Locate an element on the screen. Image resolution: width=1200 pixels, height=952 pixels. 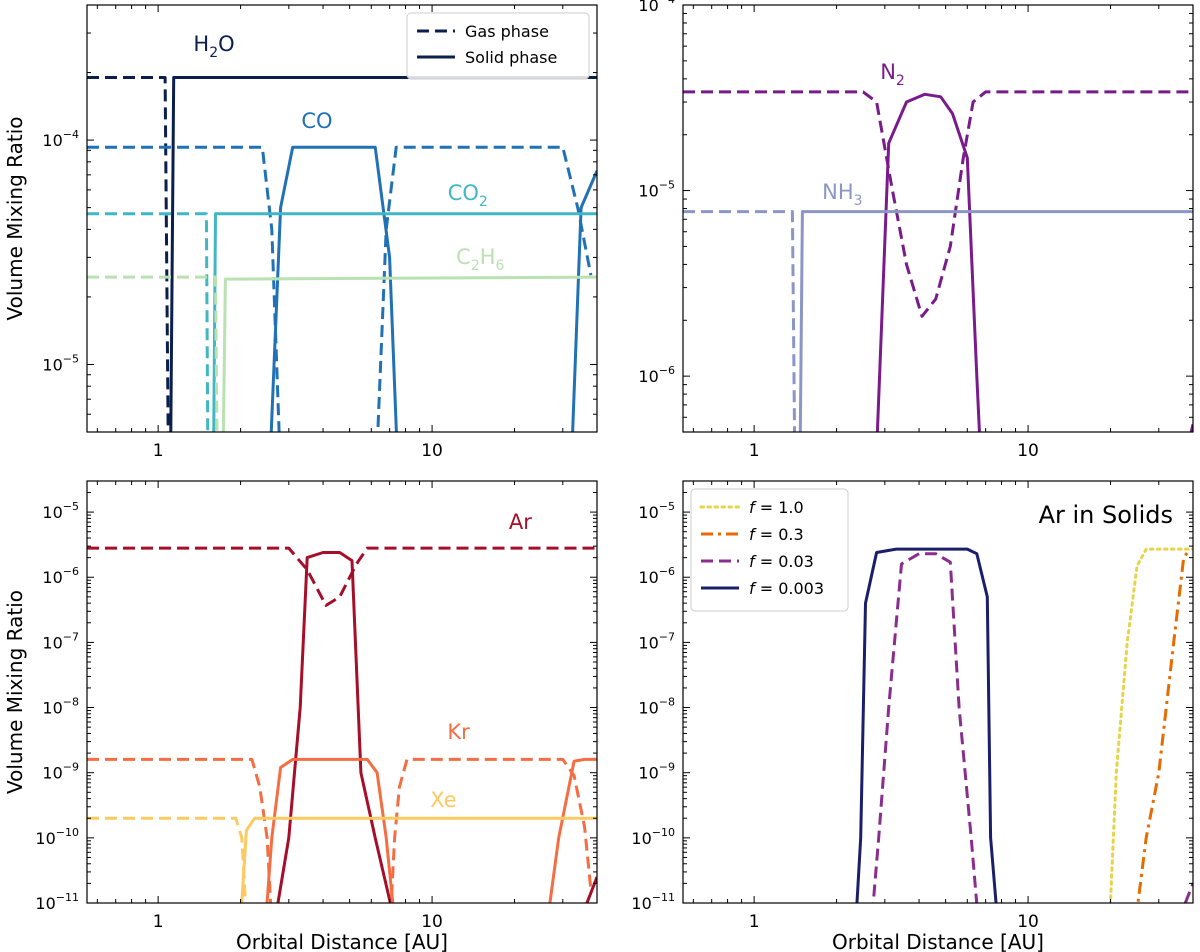
panel-title: Ar in Solids is located at coordinates (1106, 515).